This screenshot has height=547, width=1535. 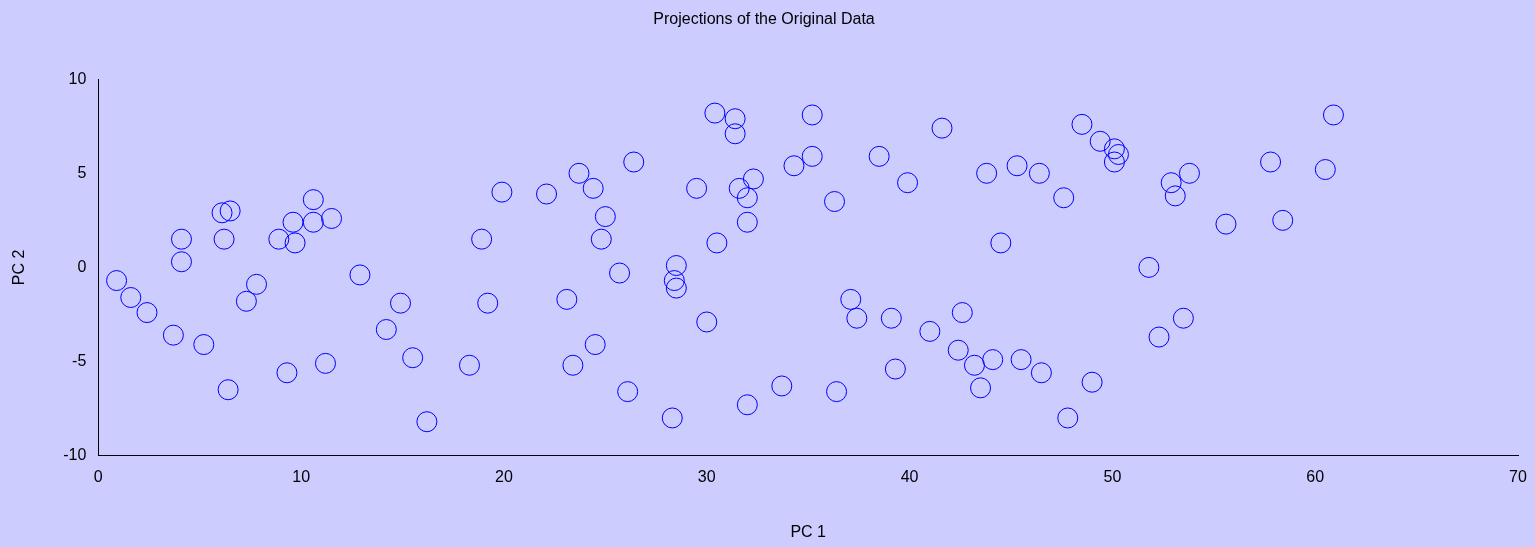 I want to click on y-tick-label: 0, so click(x=82, y=266).